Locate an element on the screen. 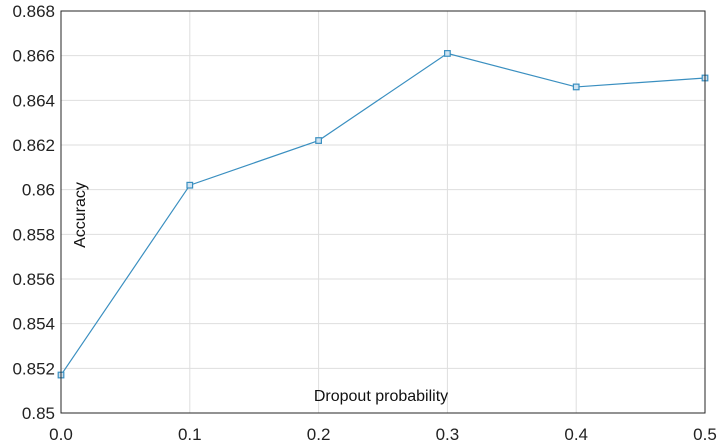  y-tick-label: 0.862 is located at coordinates (33, 145).